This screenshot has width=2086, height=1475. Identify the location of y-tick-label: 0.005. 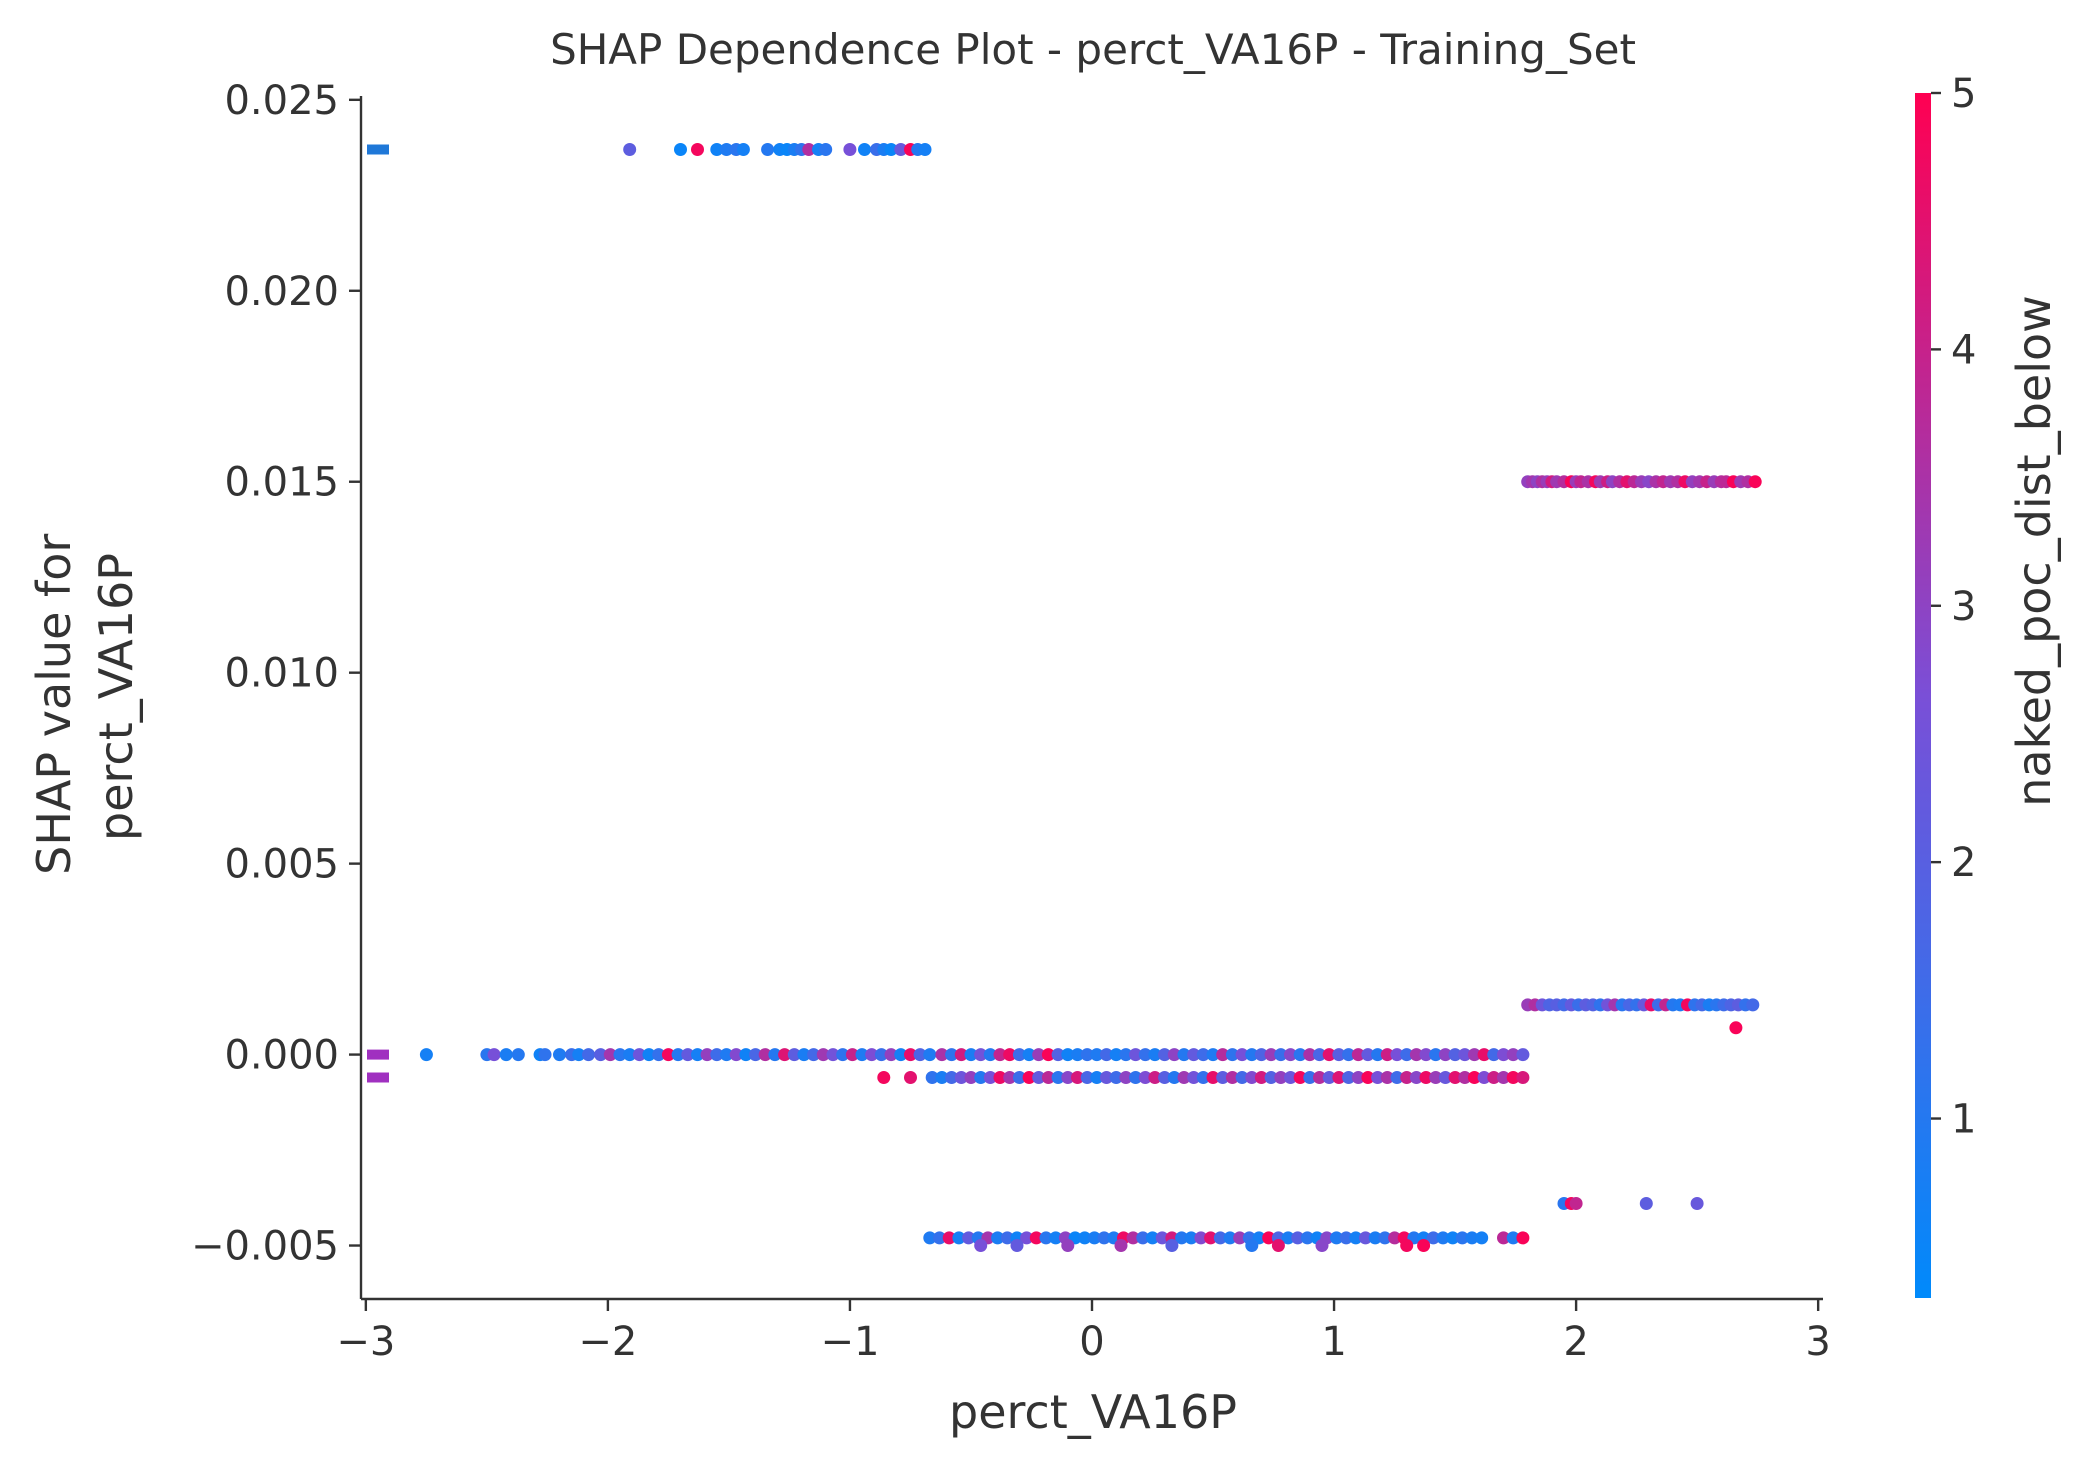
(281, 865).